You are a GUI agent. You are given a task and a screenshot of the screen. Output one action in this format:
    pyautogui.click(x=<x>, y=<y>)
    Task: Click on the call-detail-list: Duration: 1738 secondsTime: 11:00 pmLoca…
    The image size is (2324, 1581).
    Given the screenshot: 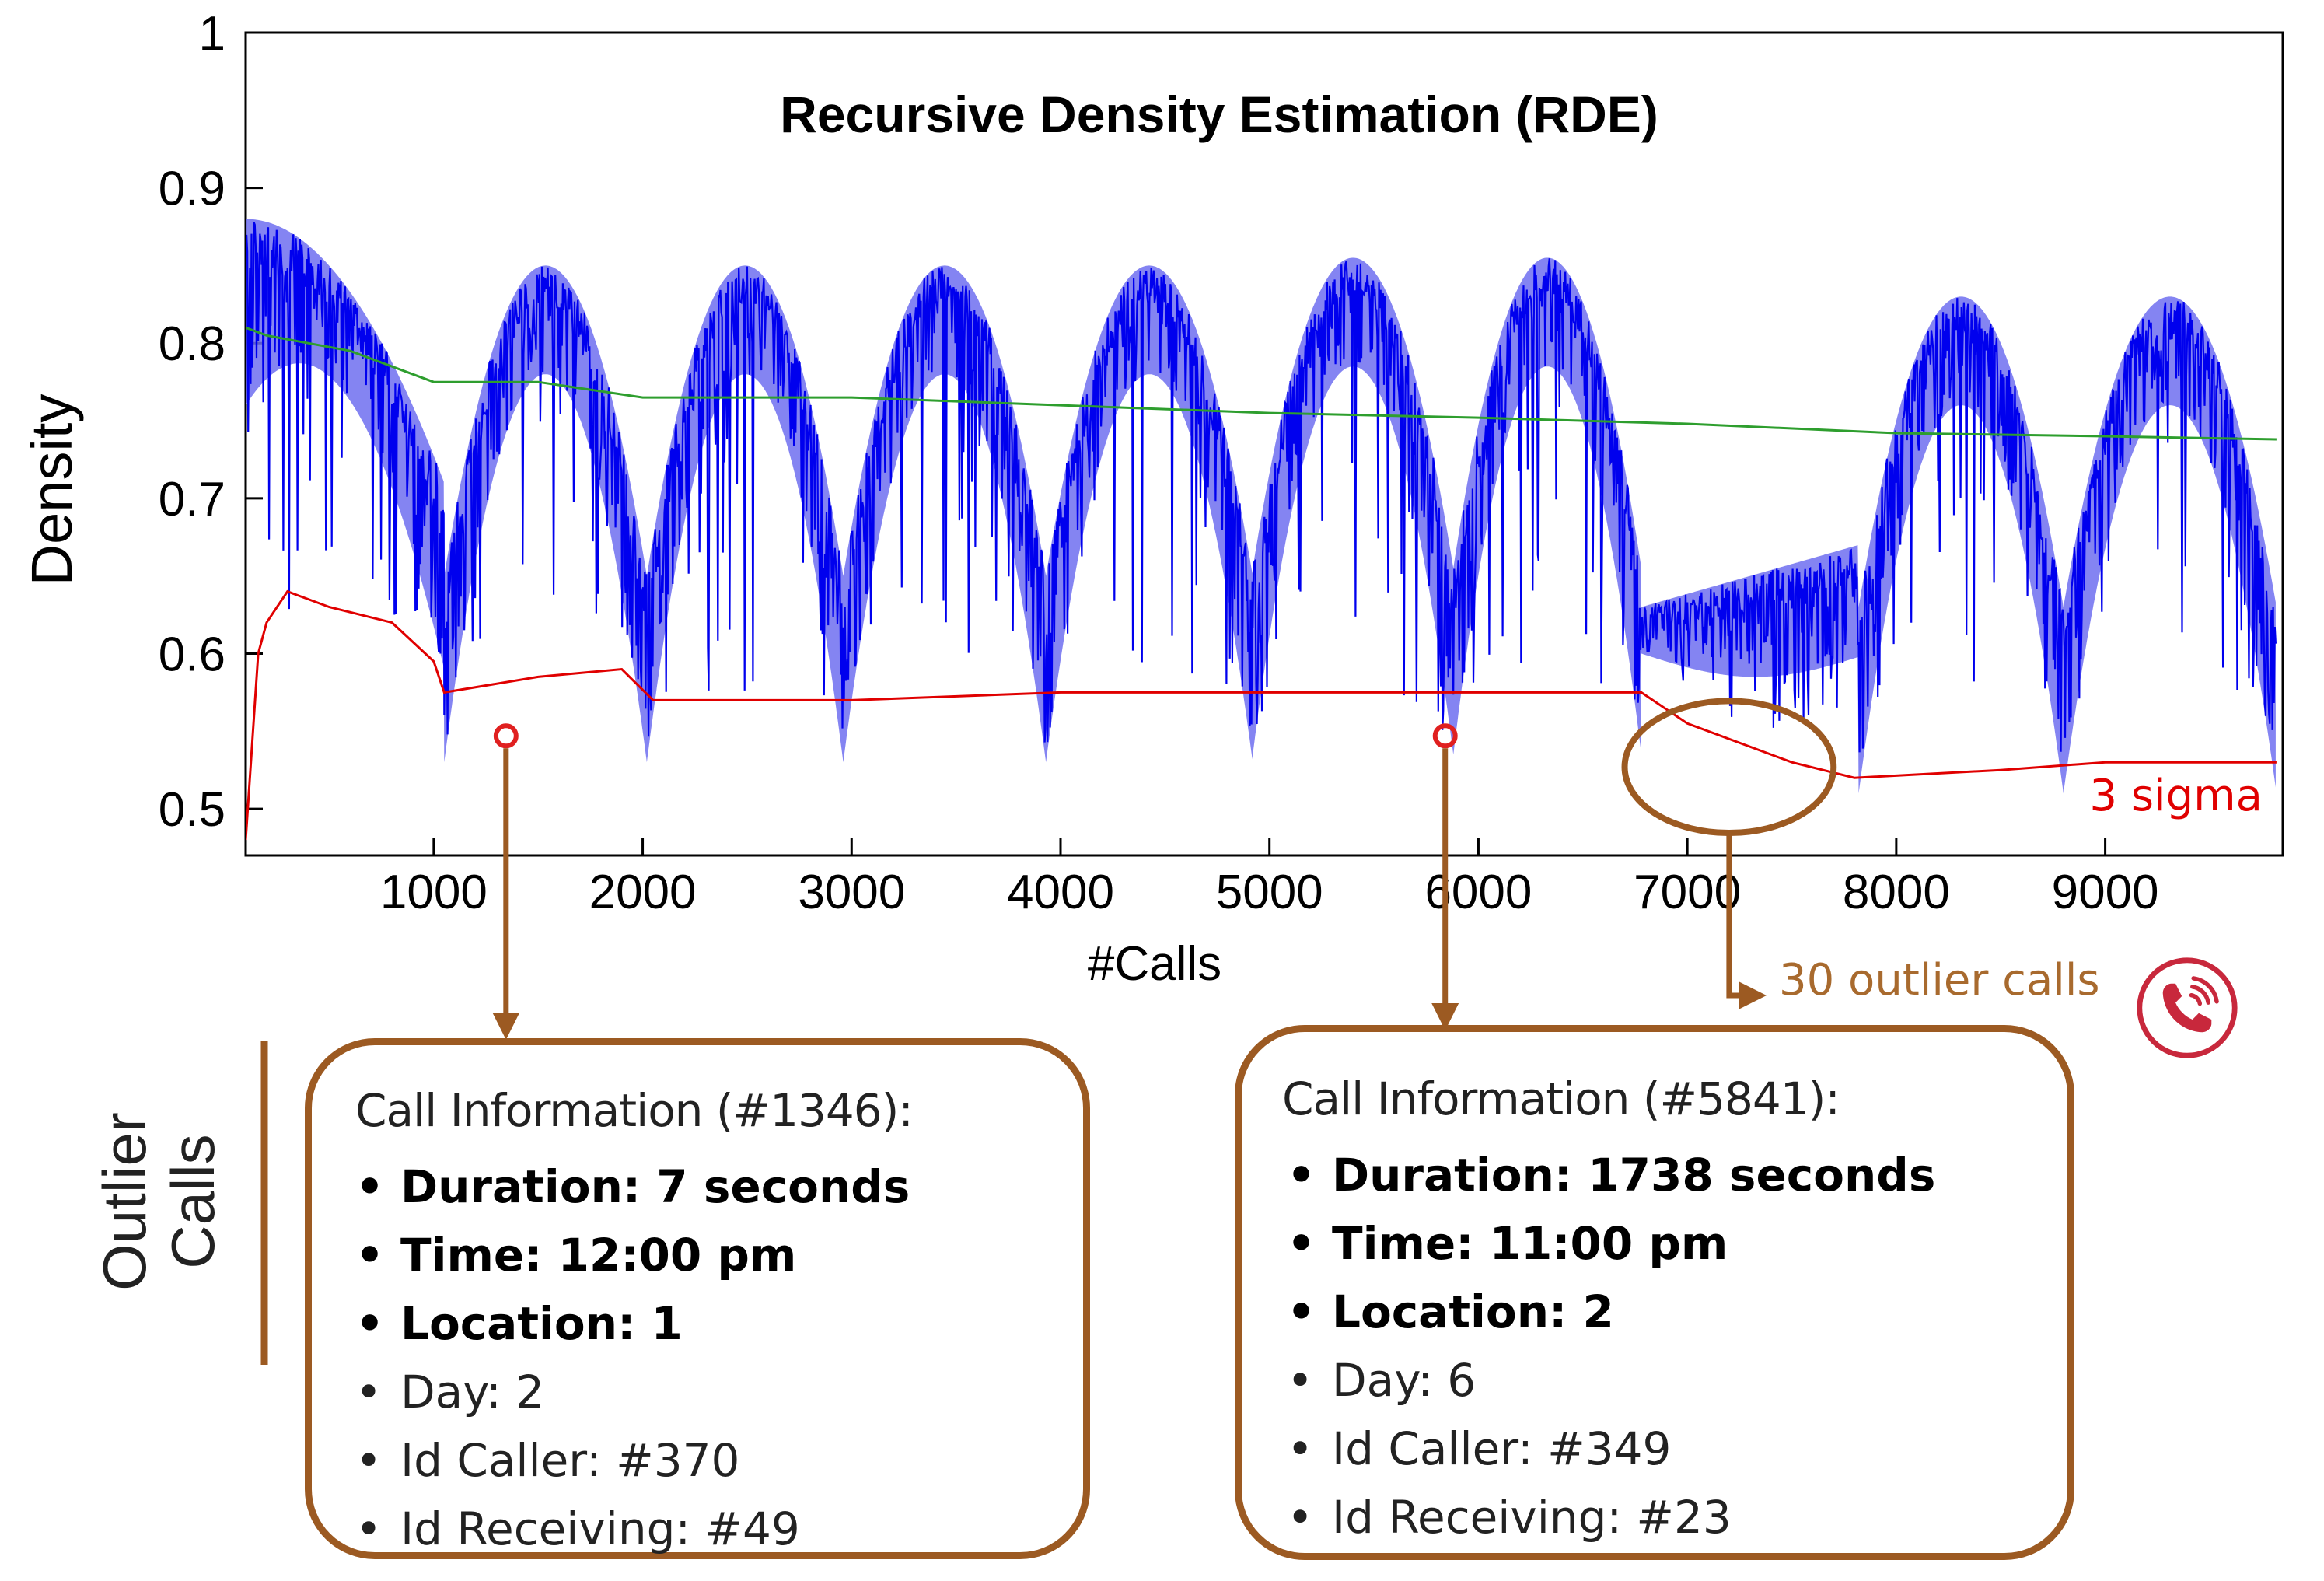 What is the action you would take?
    pyautogui.click(x=1611, y=1346)
    